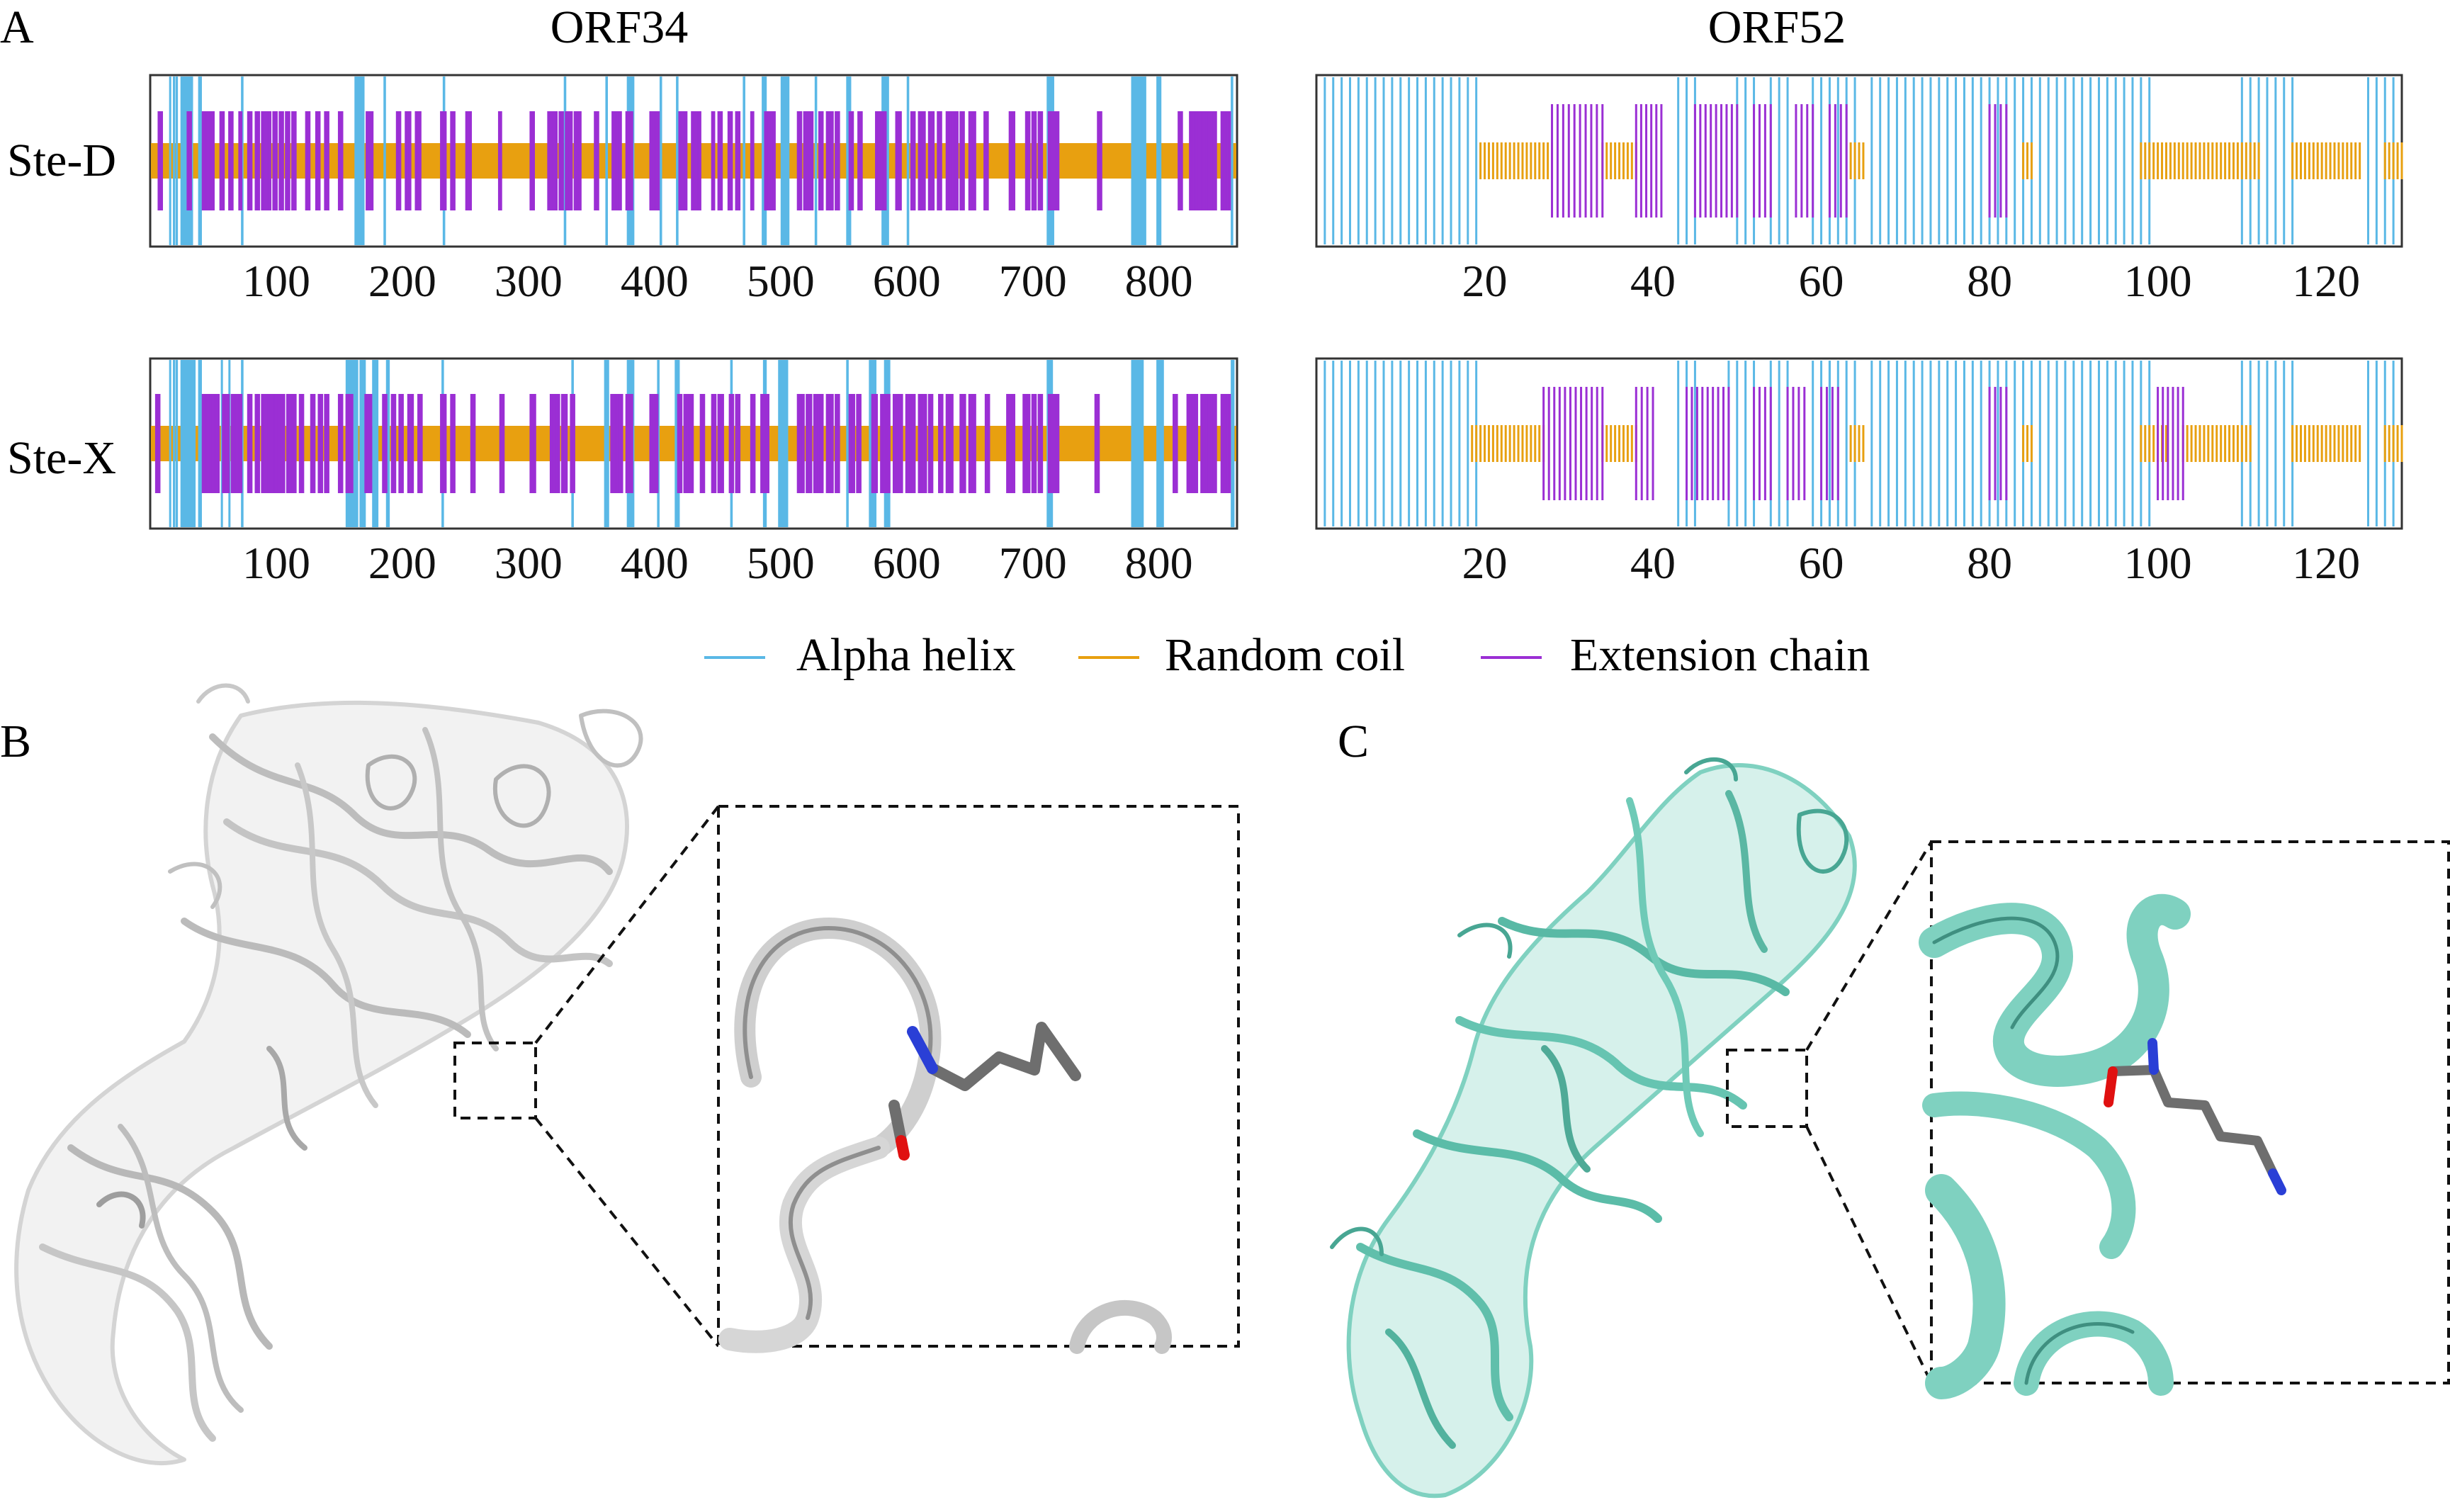 This screenshot has width=2450, height=1512. What do you see at coordinates (1004, 1056) in the screenshot?
I see `residue-sidechain-b` at bounding box center [1004, 1056].